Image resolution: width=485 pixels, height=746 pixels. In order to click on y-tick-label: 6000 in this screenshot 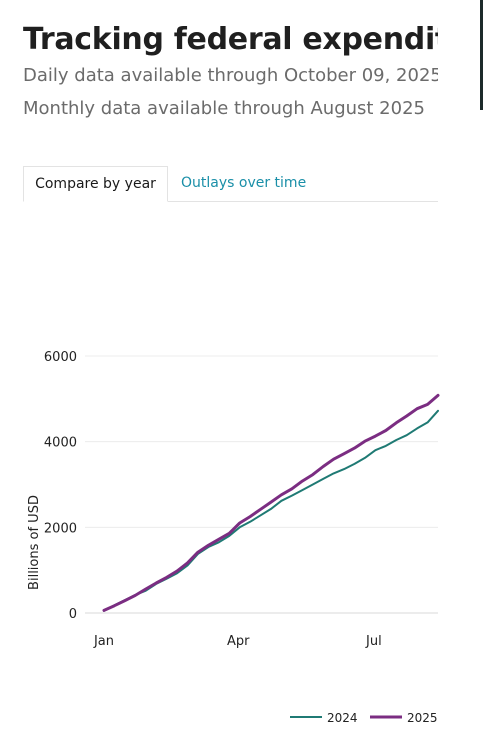, I will do `click(60, 357)`.